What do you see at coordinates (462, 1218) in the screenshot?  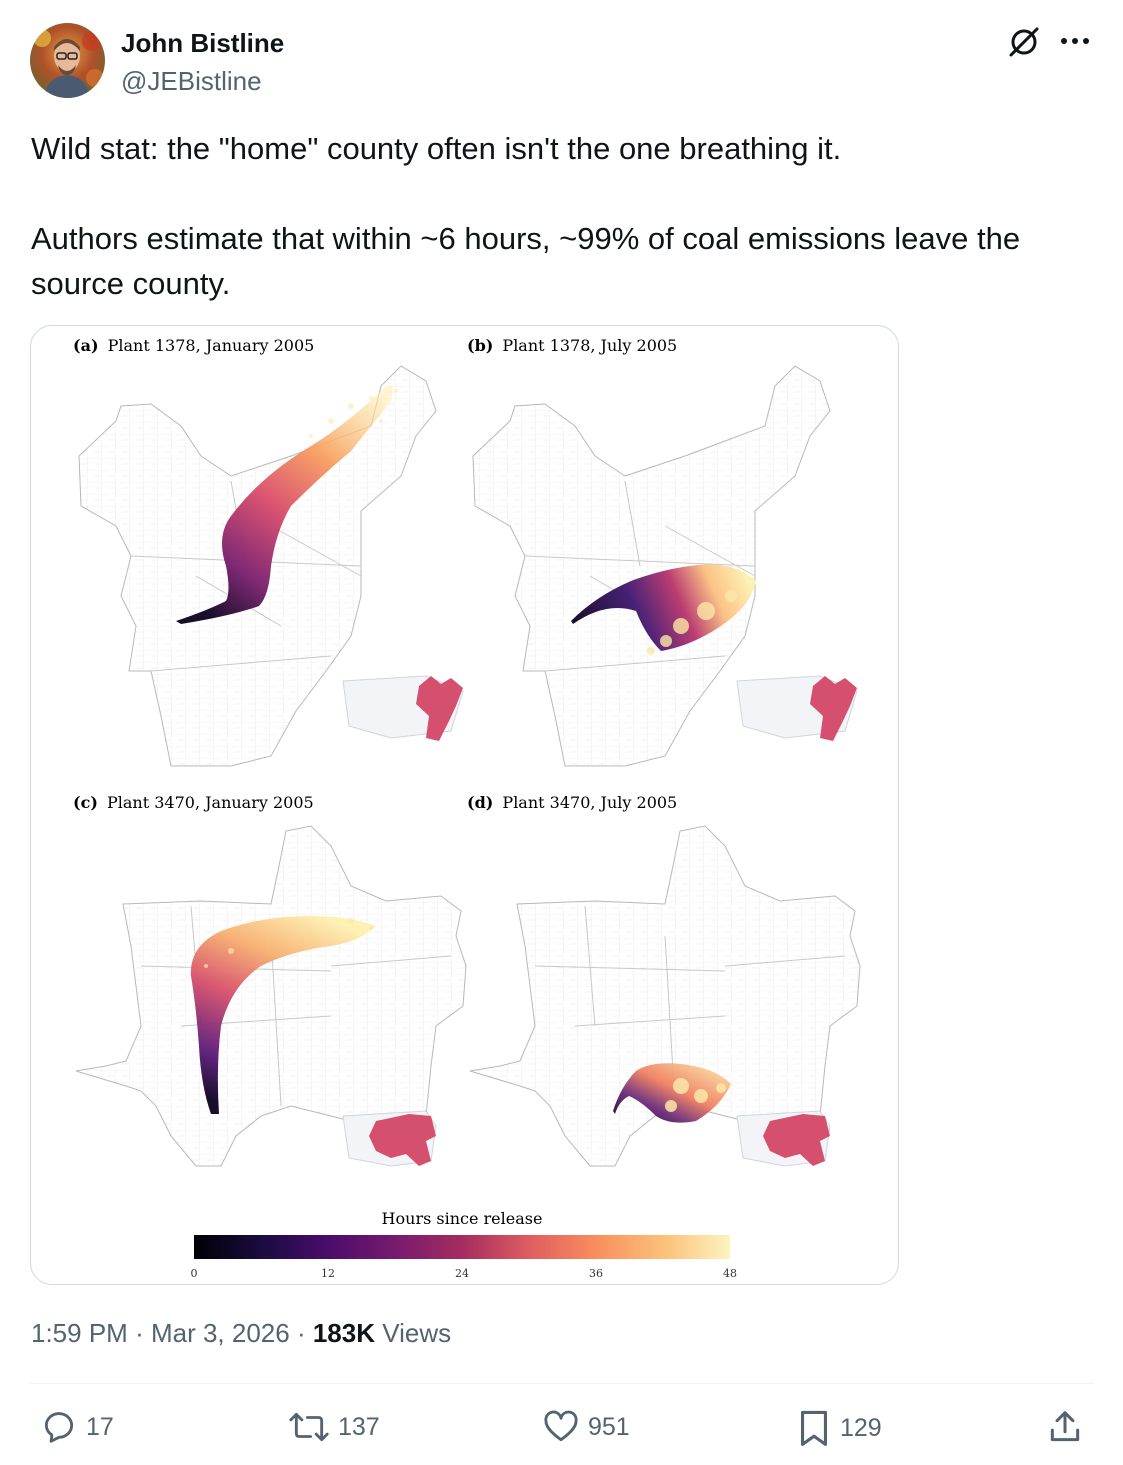 I see `colorbar-title: Hours since release` at bounding box center [462, 1218].